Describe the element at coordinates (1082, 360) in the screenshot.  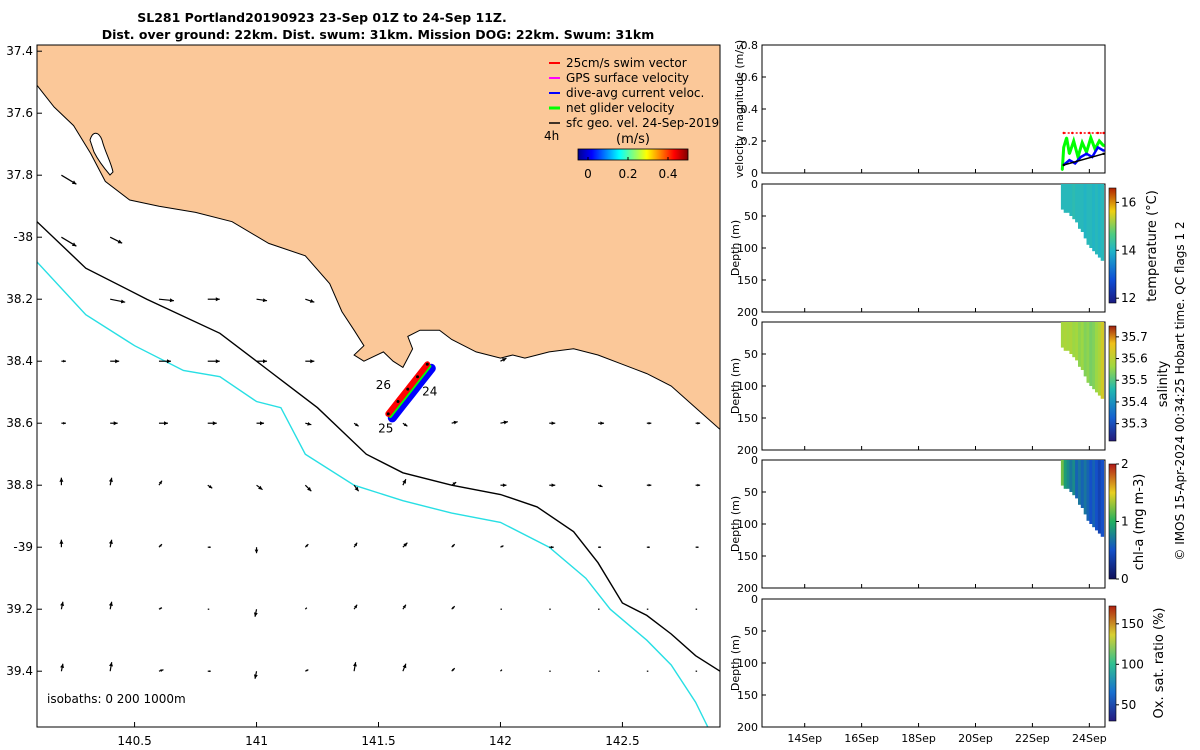
I see `salinity-section-cells` at that location.